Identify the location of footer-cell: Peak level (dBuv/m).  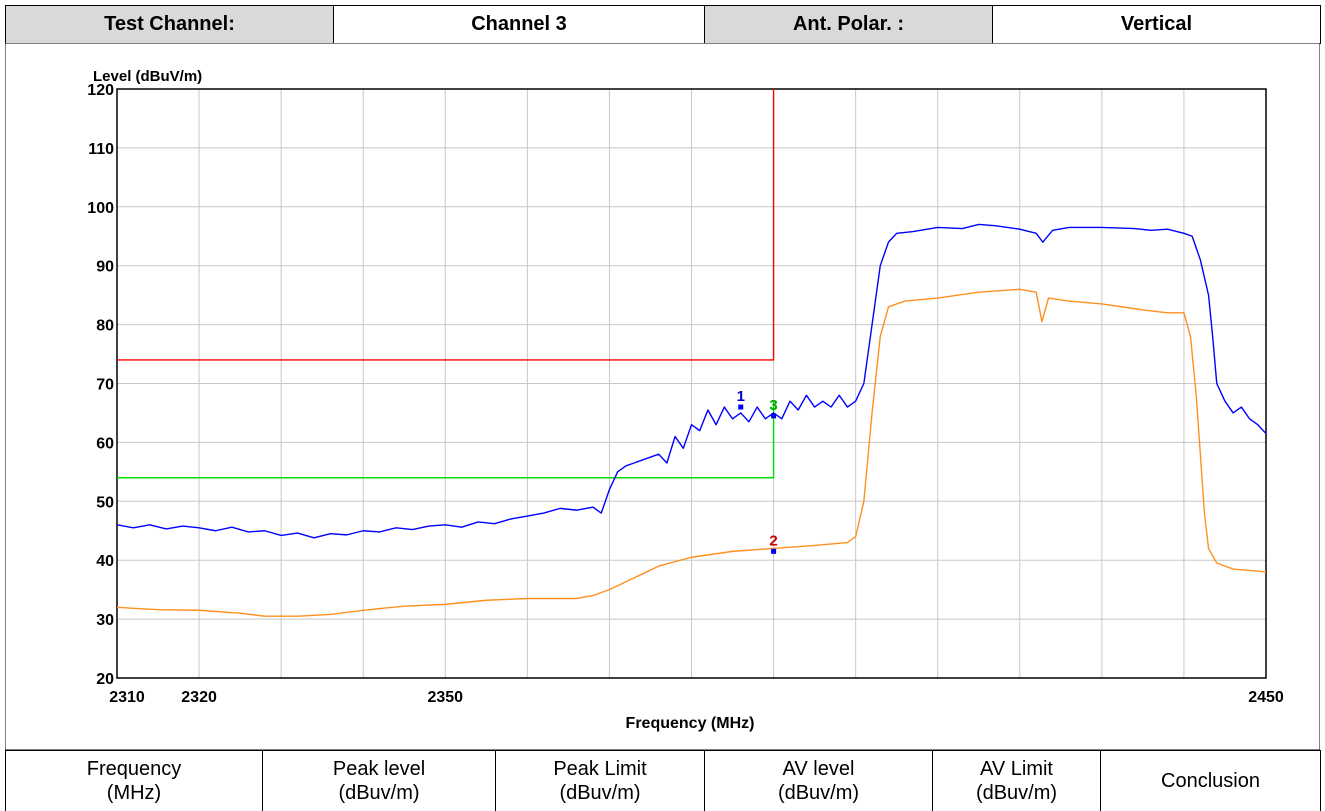
(379, 780).